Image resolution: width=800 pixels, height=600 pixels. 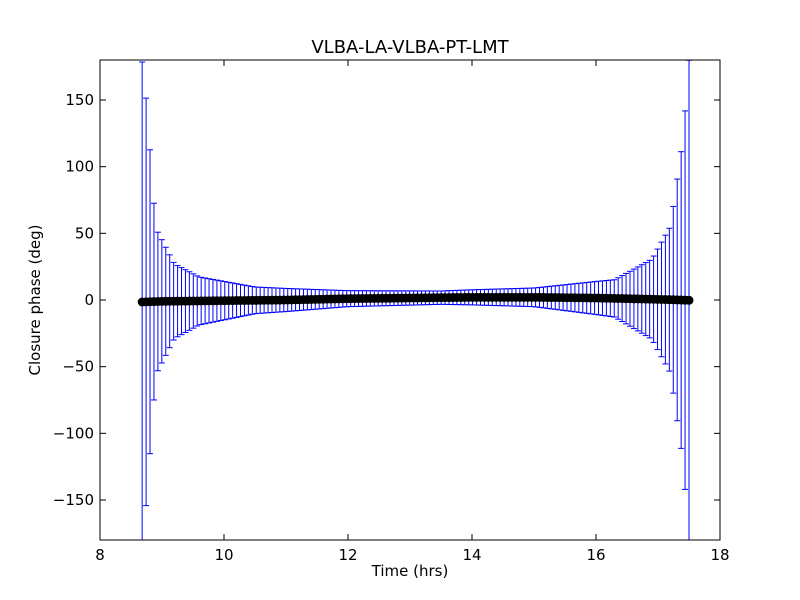 I want to click on x-tick-label: 14, so click(x=471, y=555).